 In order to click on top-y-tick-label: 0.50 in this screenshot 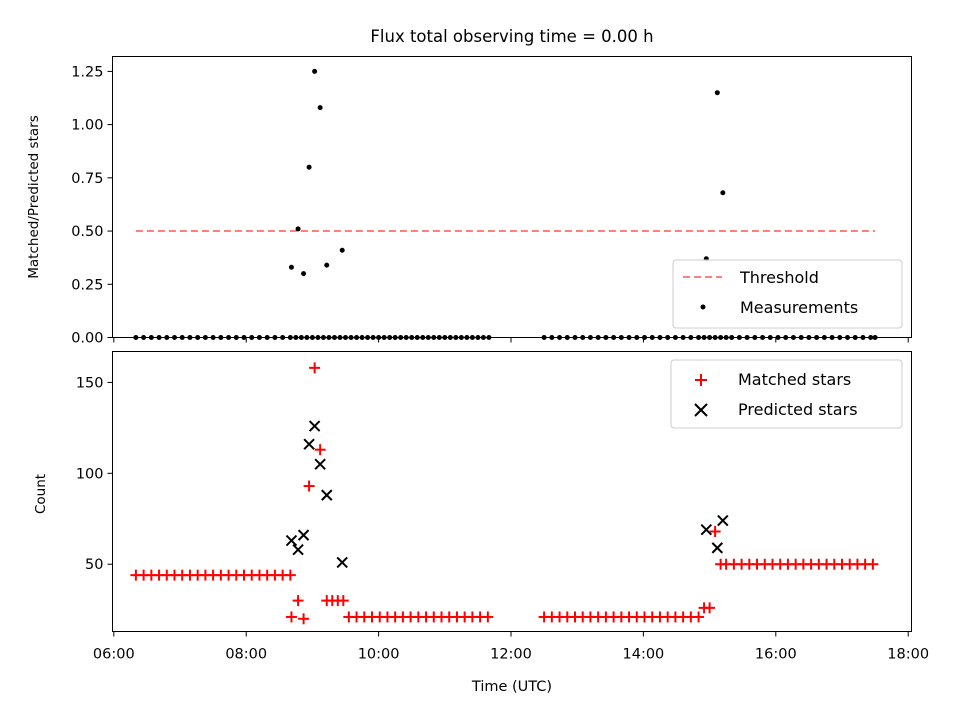, I will do `click(87, 232)`.